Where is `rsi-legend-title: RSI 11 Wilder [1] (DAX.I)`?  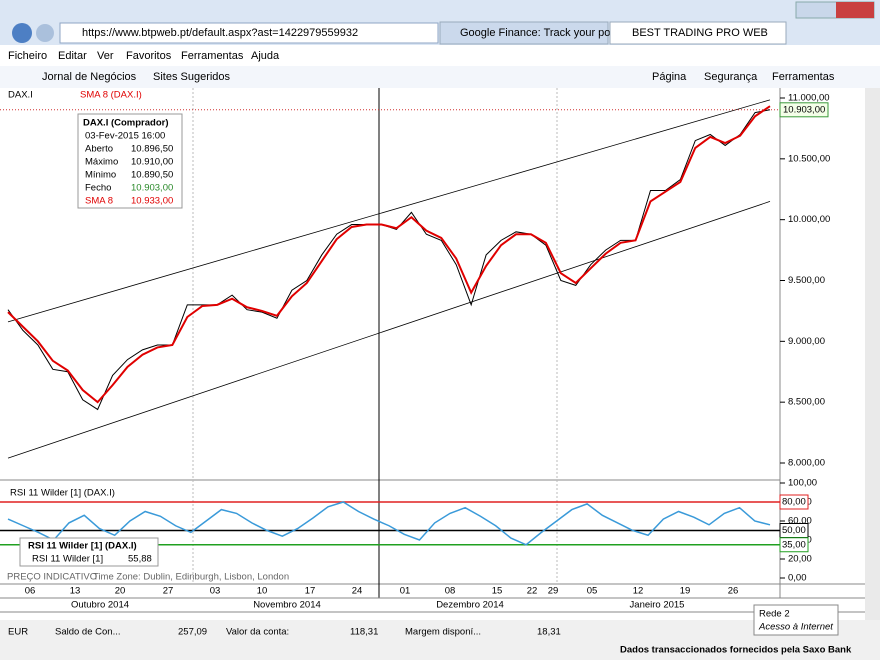
rsi-legend-title: RSI 11 Wilder [1] (DAX.I) is located at coordinates (82, 546).